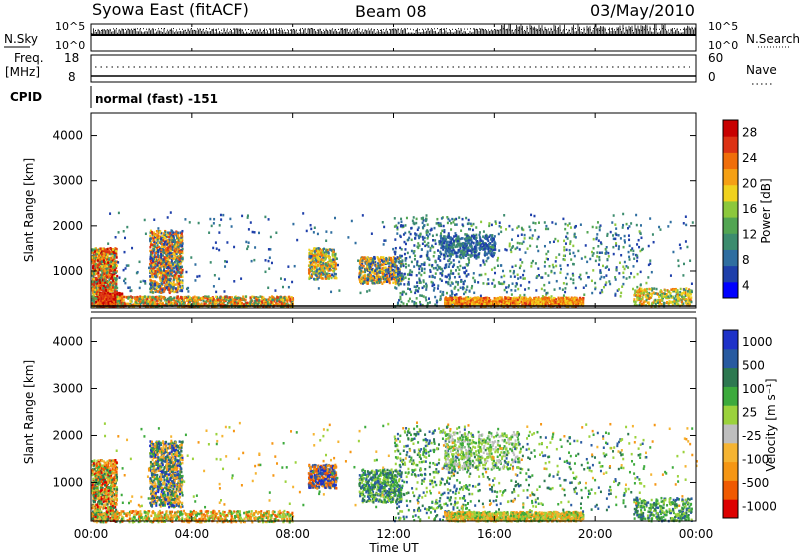  I want to click on colorbar-tick-label: -500, so click(755, 483).